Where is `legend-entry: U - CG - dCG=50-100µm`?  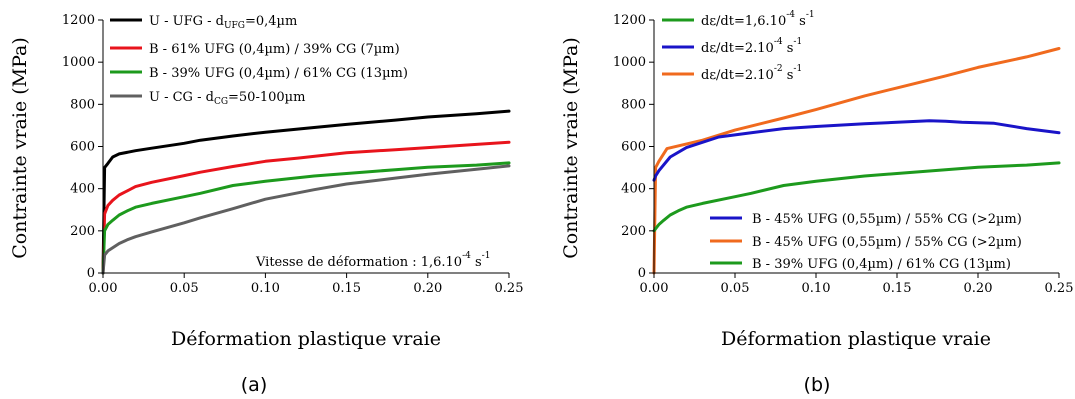
legend-entry: U - CG - dCG=50-100µm is located at coordinates (207, 98).